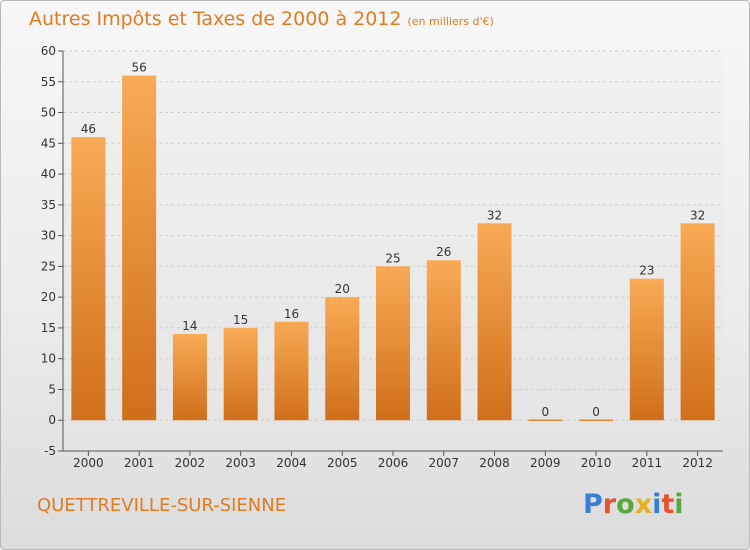 The image size is (750, 550). What do you see at coordinates (48, 328) in the screenshot?
I see `y-tick-label: 15` at bounding box center [48, 328].